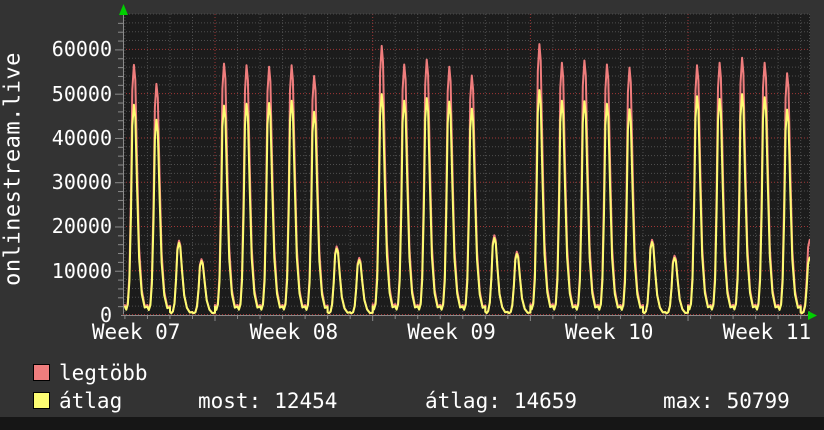  What do you see at coordinates (463, 401) in the screenshot?
I see `stat-atlag-label: átlag:` at bounding box center [463, 401].